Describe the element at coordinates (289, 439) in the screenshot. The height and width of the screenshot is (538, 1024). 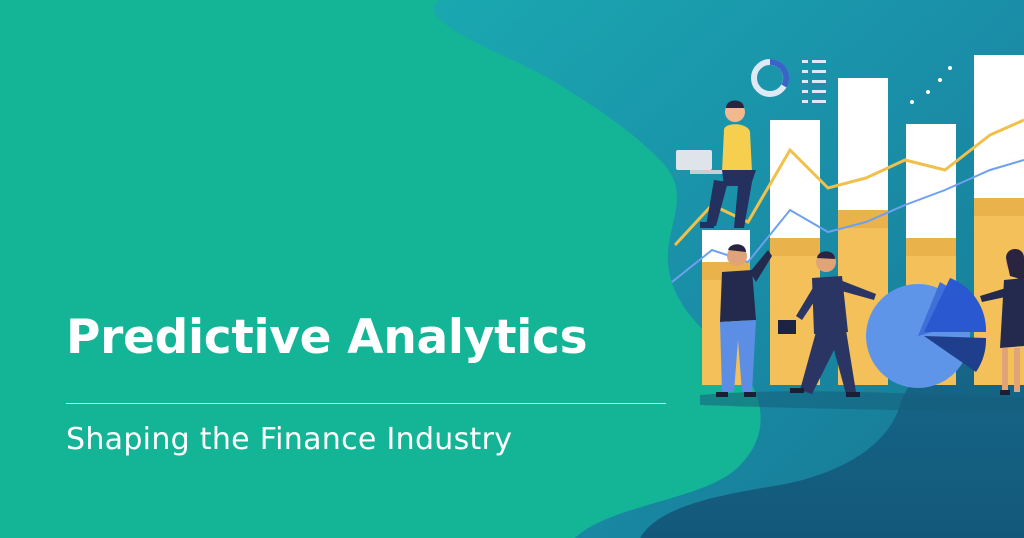
I see `page-subtitle: Shaping the Finance Industry` at that location.